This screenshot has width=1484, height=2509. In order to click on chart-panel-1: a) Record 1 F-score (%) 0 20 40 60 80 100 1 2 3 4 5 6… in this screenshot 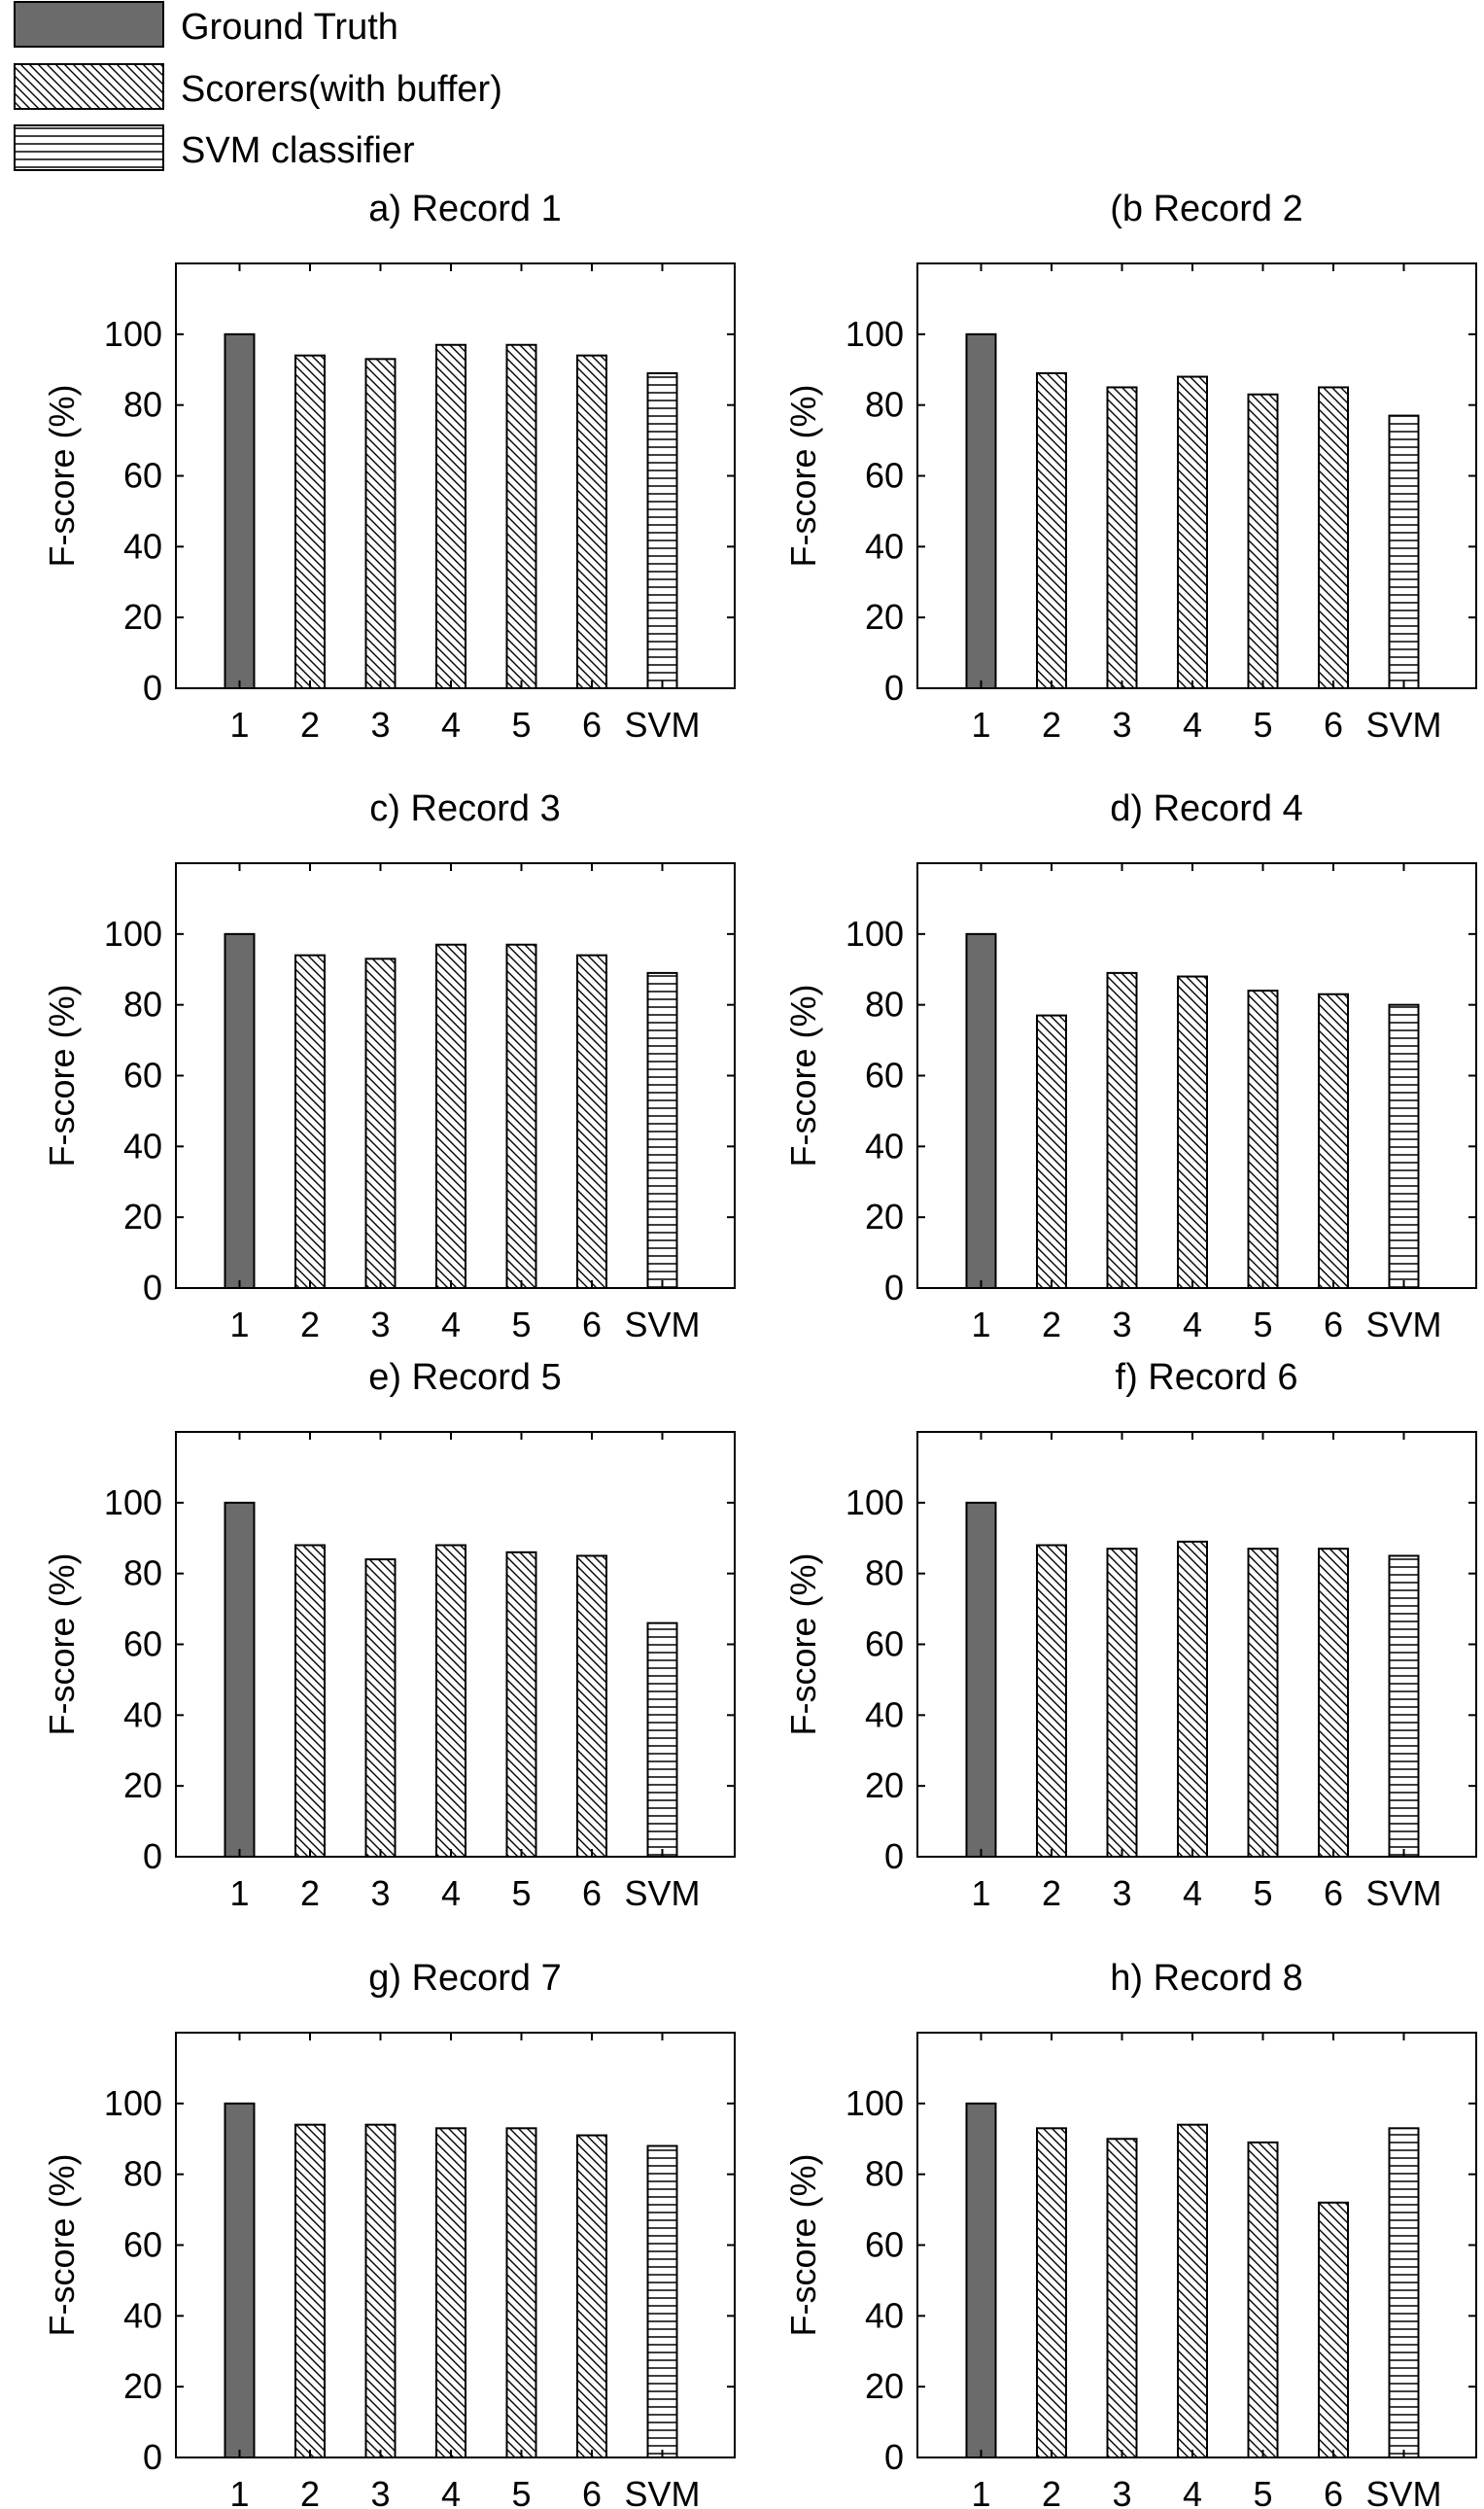, I will do `click(389, 467)`.